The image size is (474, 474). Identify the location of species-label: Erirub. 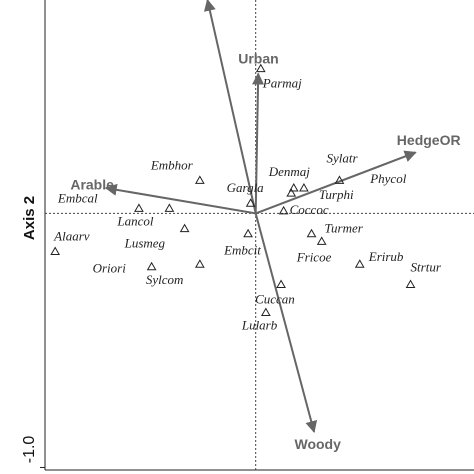
(386, 256).